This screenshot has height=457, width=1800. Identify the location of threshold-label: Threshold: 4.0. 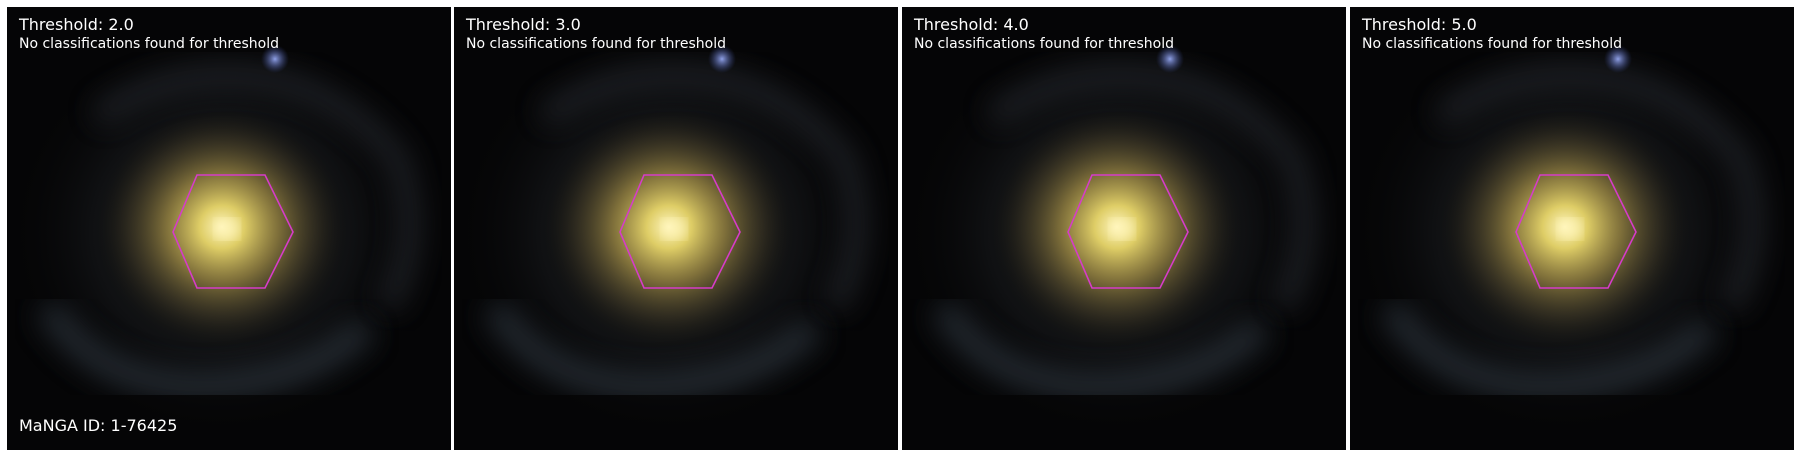
(971, 24).